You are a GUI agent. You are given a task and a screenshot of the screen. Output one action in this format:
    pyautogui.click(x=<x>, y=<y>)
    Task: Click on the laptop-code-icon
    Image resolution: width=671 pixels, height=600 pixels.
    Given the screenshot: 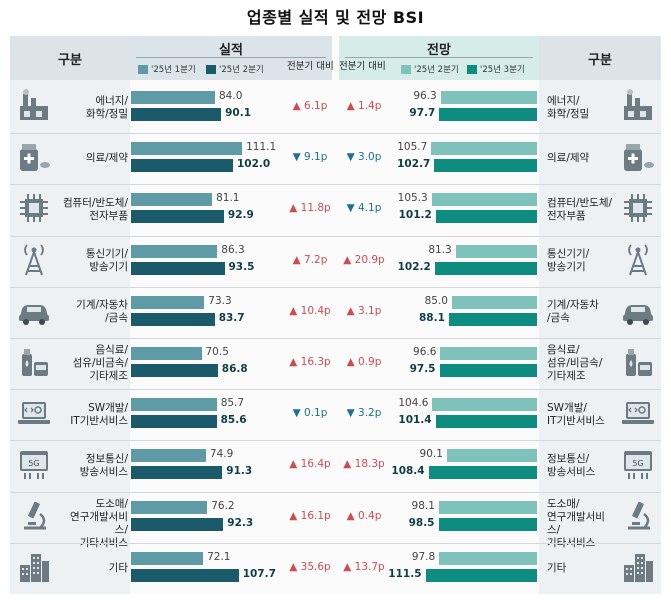 What is the action you would take?
    pyautogui.click(x=34, y=413)
    